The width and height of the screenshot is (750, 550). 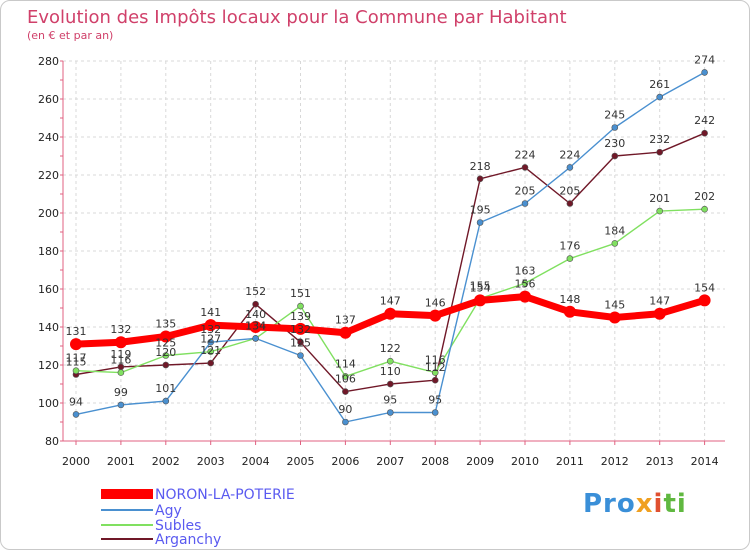 I want to click on x-tick-label: 2000, so click(x=76, y=461).